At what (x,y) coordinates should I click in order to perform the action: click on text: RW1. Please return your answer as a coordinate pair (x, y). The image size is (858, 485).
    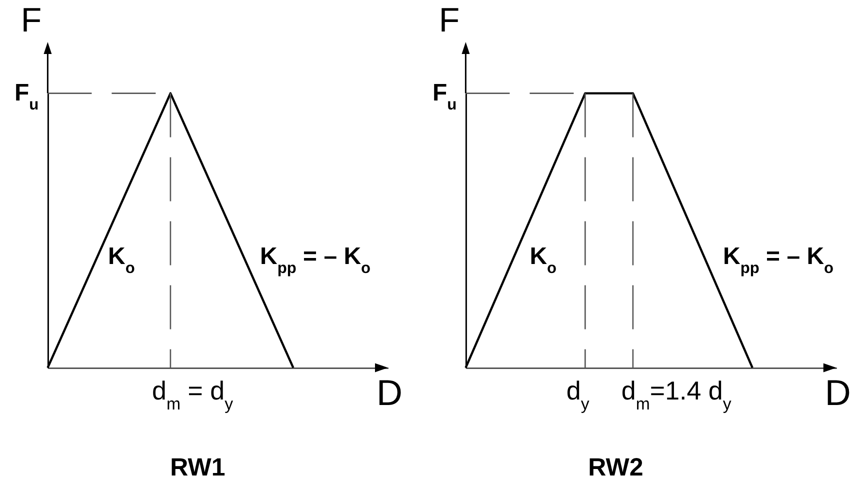
    Looking at the image, I should click on (198, 468).